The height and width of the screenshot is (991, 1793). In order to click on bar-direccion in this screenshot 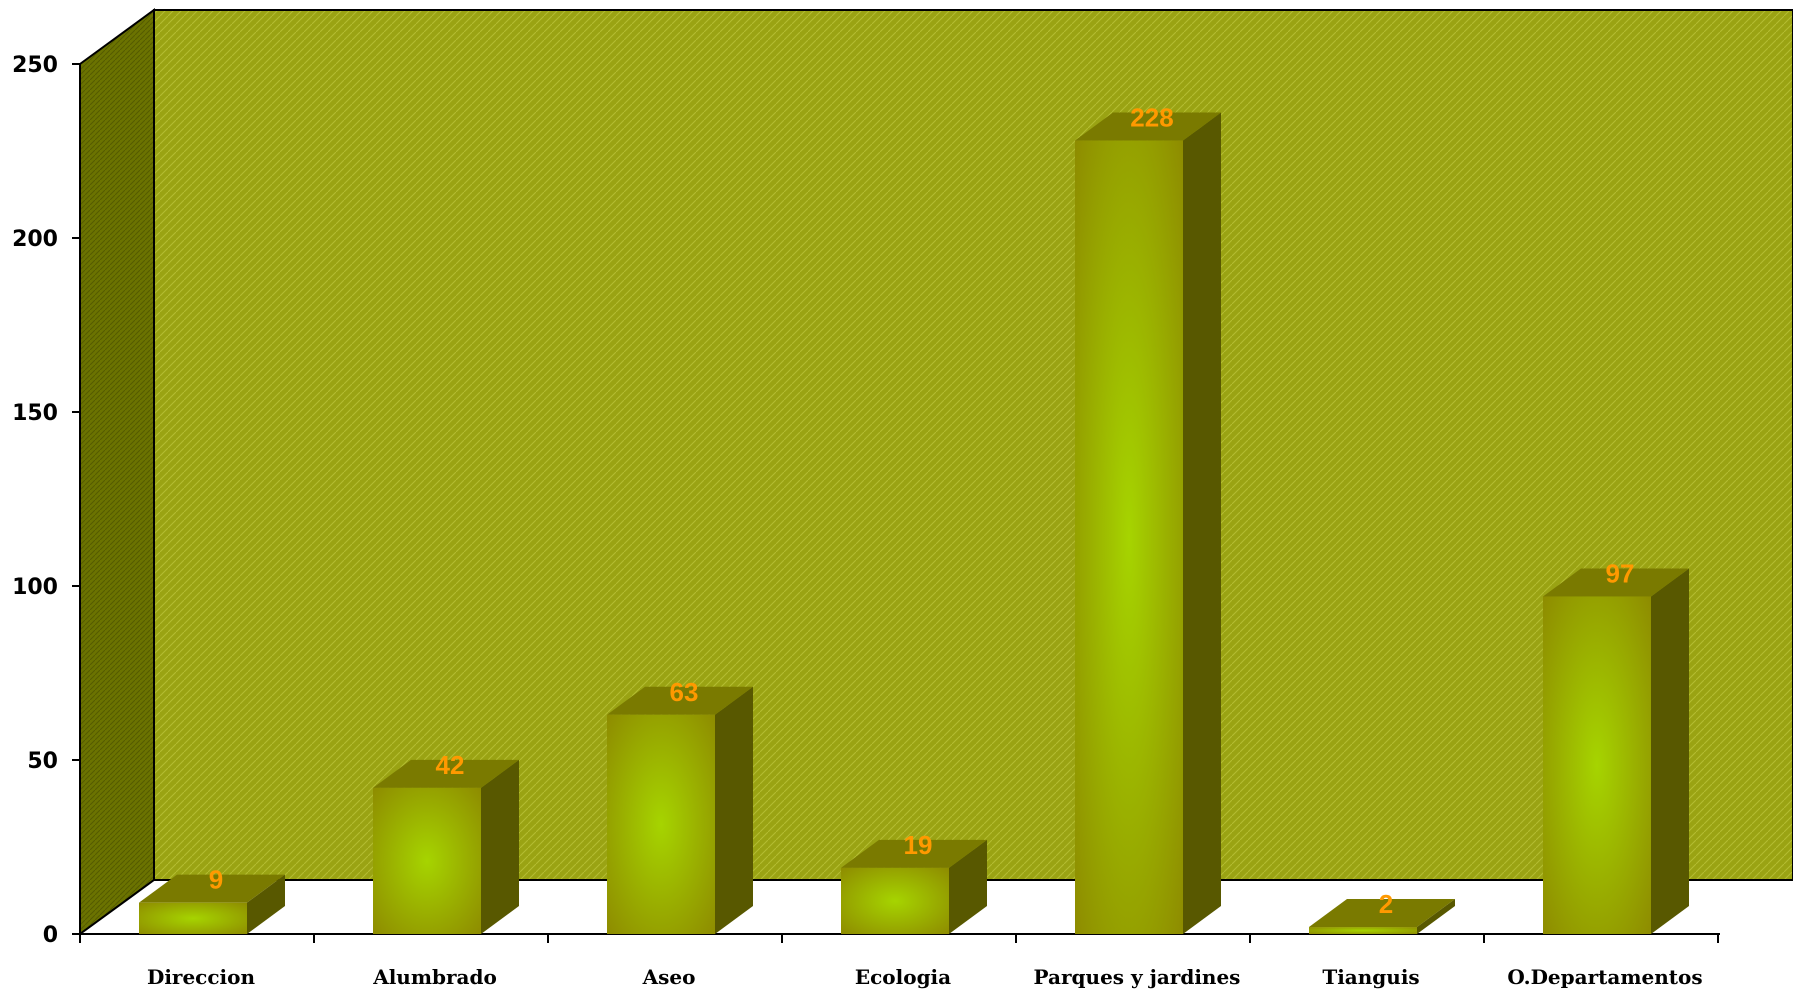, I will do `click(212, 904)`.